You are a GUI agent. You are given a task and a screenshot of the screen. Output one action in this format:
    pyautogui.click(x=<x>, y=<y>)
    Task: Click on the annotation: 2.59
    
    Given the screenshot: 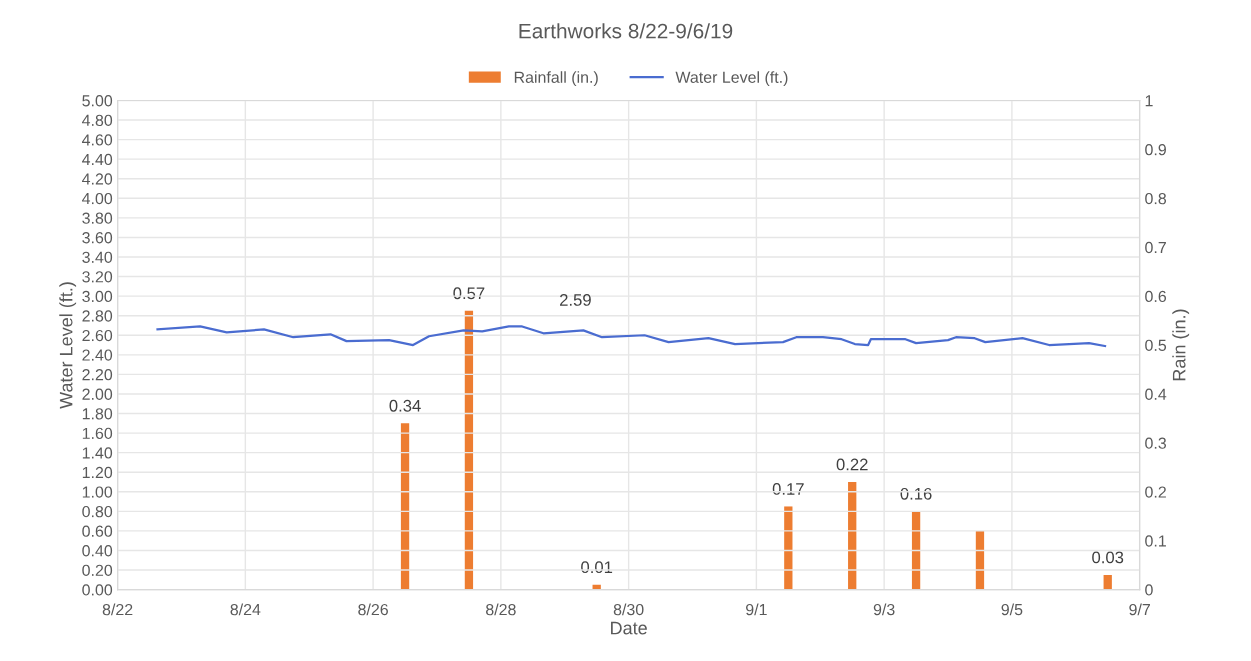 What is the action you would take?
    pyautogui.click(x=575, y=300)
    